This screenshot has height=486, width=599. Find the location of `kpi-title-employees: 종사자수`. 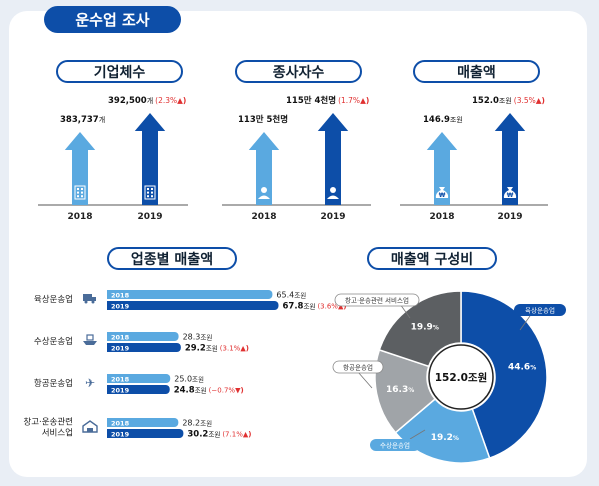

kpi-title-employees: 종사자수 is located at coordinates (298, 71).